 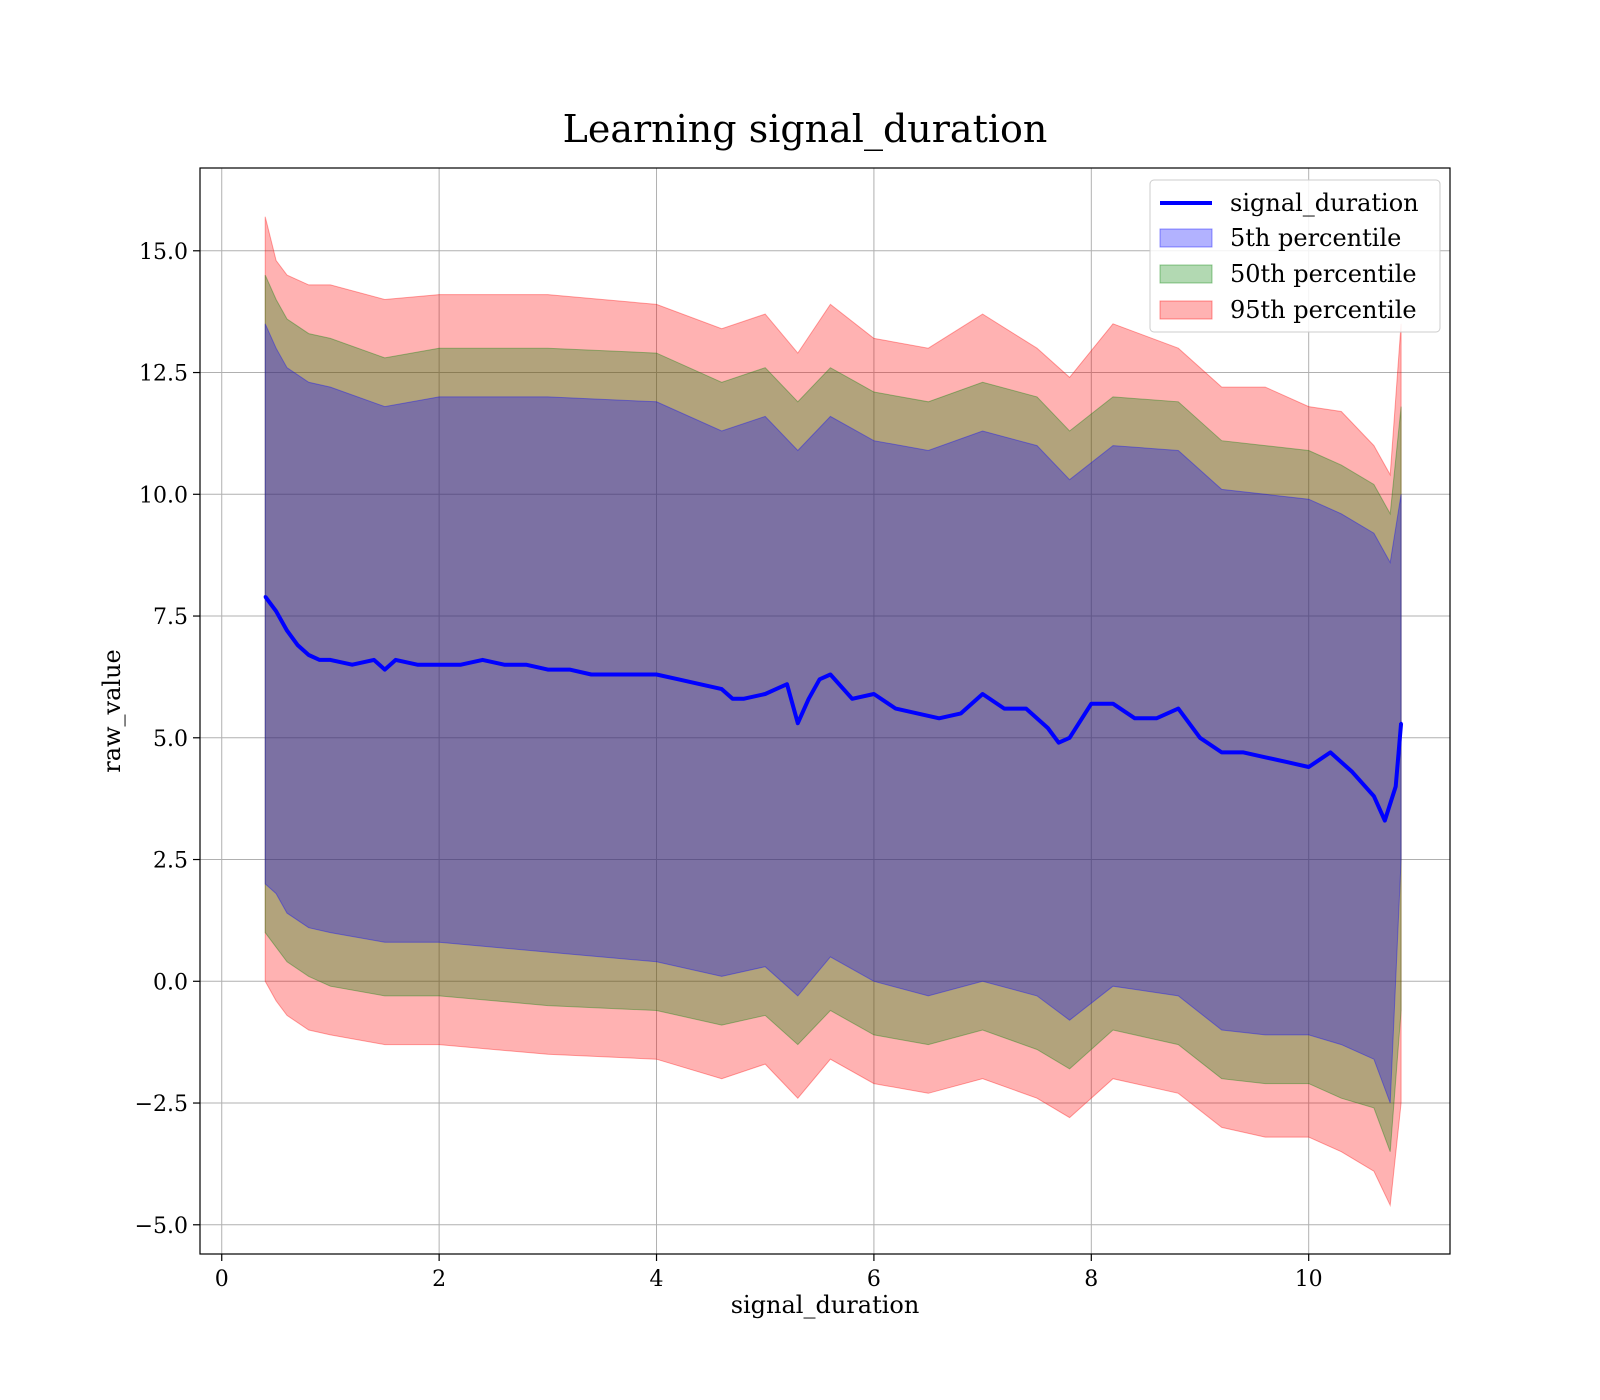 What do you see at coordinates (170, 739) in the screenshot?
I see `y-tick-label: 5.0` at bounding box center [170, 739].